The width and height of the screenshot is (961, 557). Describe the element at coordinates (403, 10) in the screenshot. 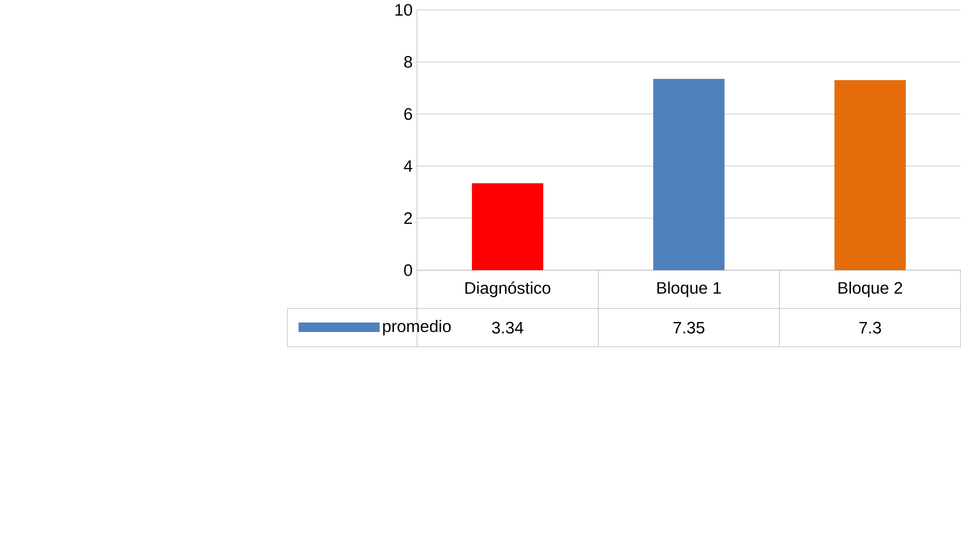

I see `y-tick-label: 10` at that location.